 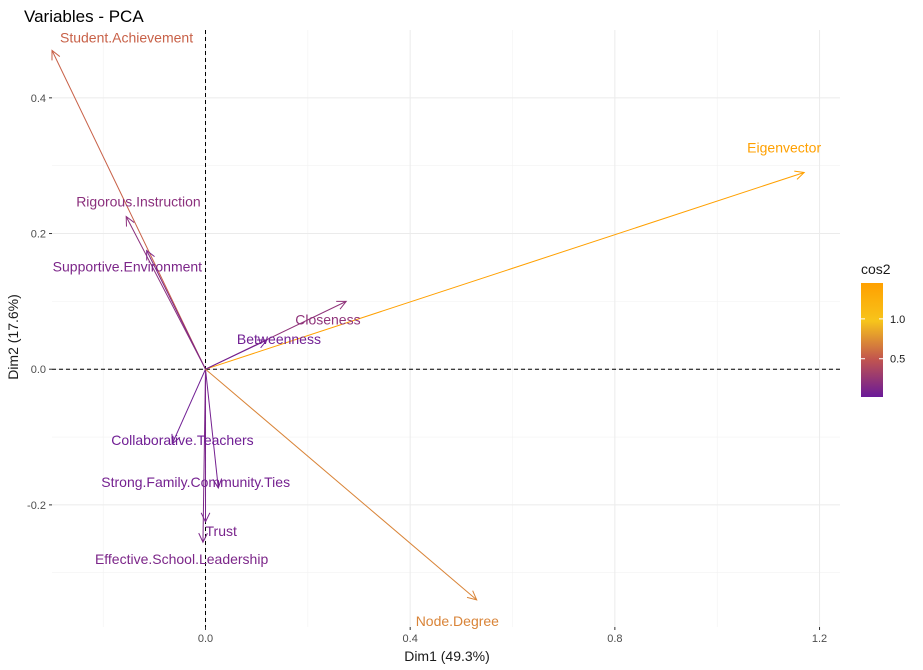 What do you see at coordinates (205, 639) in the screenshot?
I see `x-tick-label: 0.0` at bounding box center [205, 639].